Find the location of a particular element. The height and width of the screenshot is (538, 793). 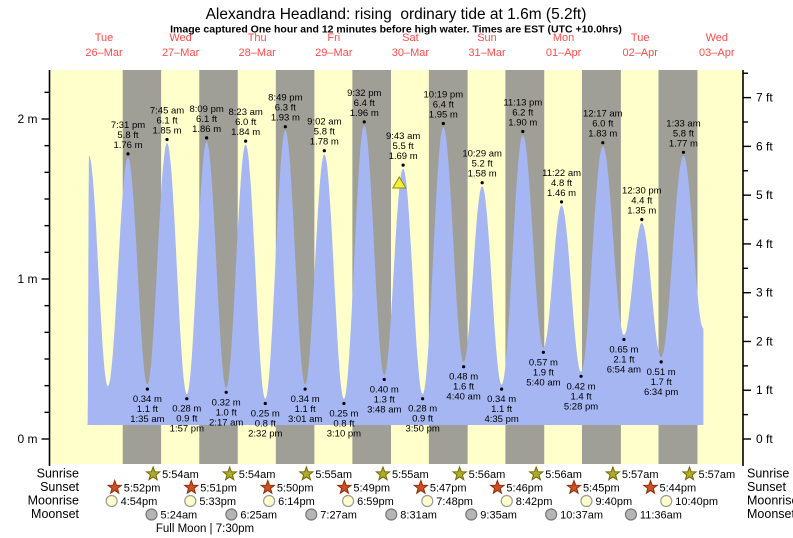

day-date-label: 31–Mar is located at coordinates (487, 53).